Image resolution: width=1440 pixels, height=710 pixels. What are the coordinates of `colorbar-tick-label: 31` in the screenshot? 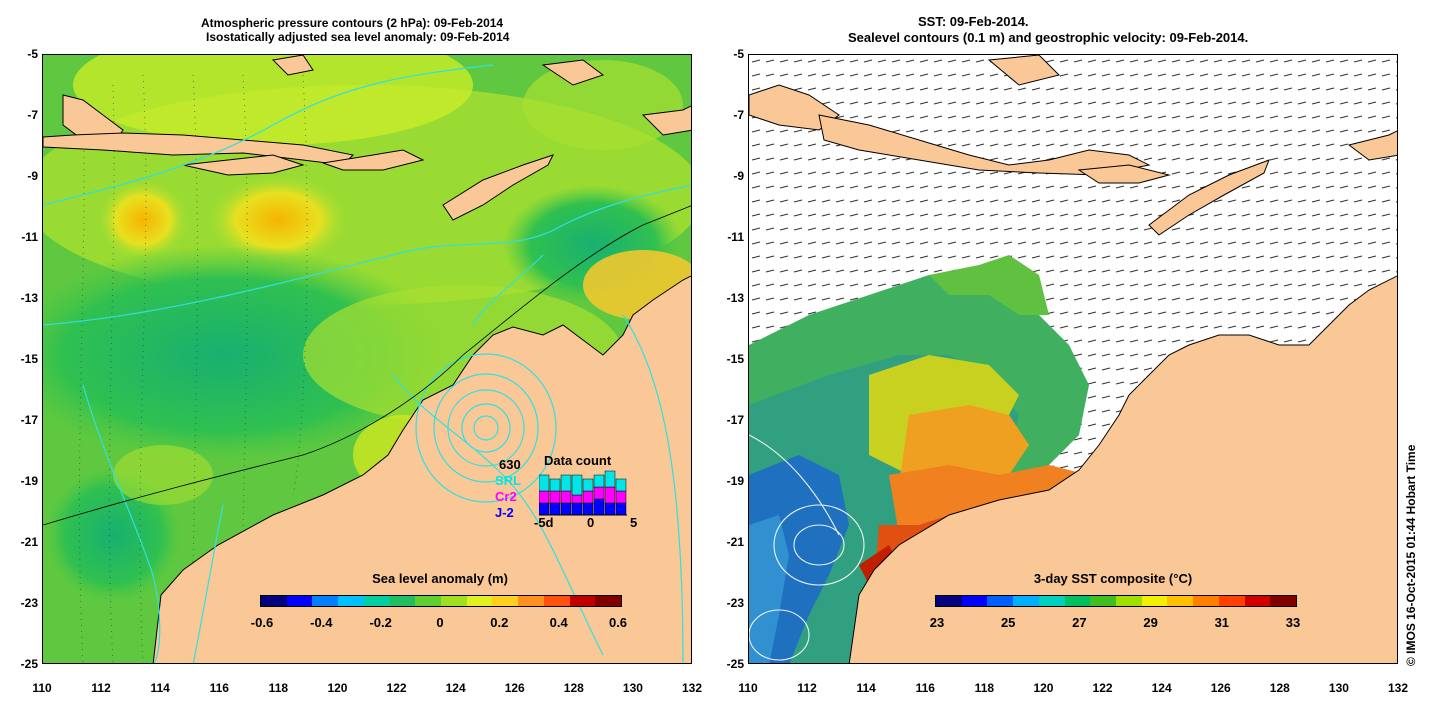 It's located at (1222, 622).